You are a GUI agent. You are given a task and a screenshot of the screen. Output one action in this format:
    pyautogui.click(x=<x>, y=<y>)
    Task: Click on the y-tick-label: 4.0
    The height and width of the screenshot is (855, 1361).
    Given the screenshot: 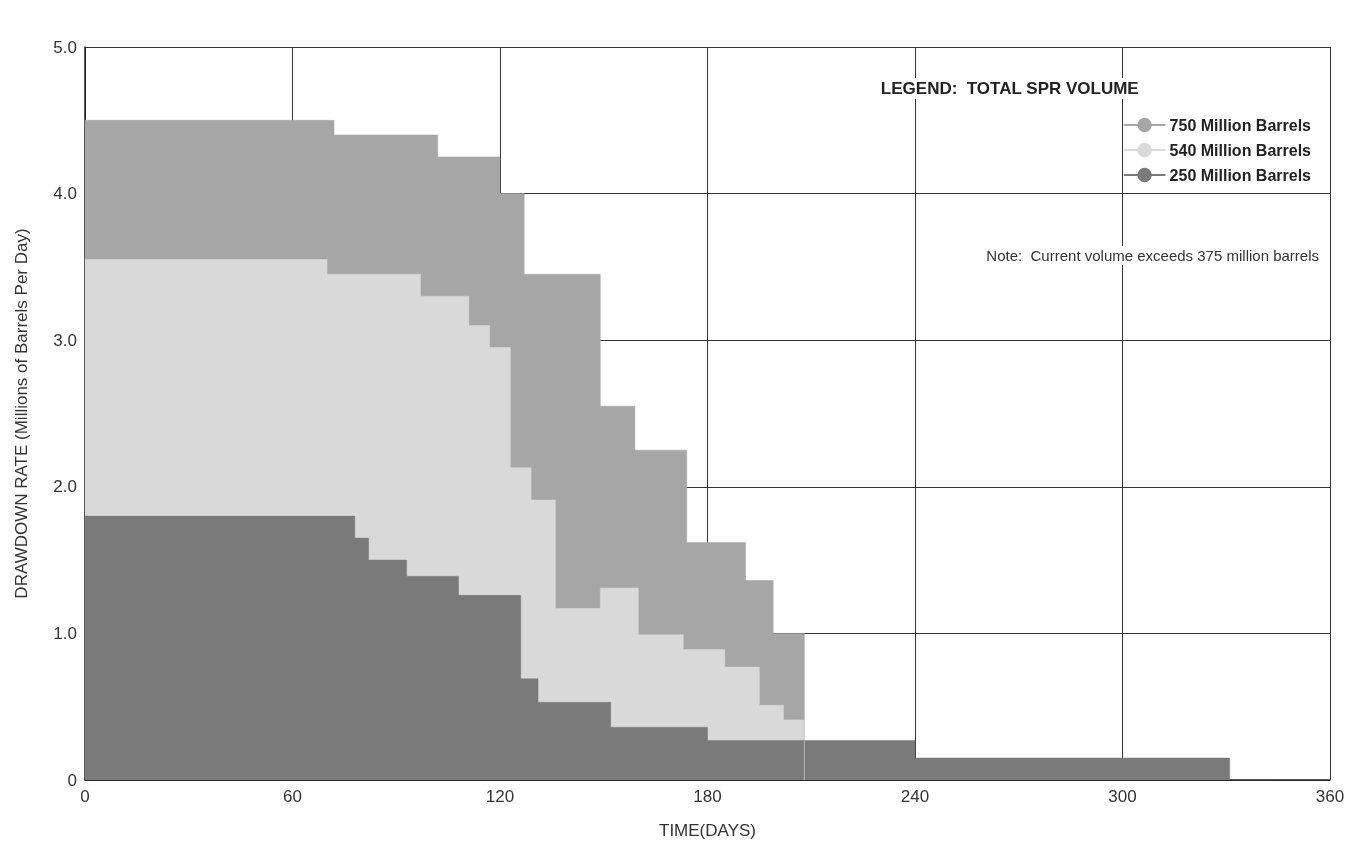 What is the action you would take?
    pyautogui.click(x=65, y=194)
    